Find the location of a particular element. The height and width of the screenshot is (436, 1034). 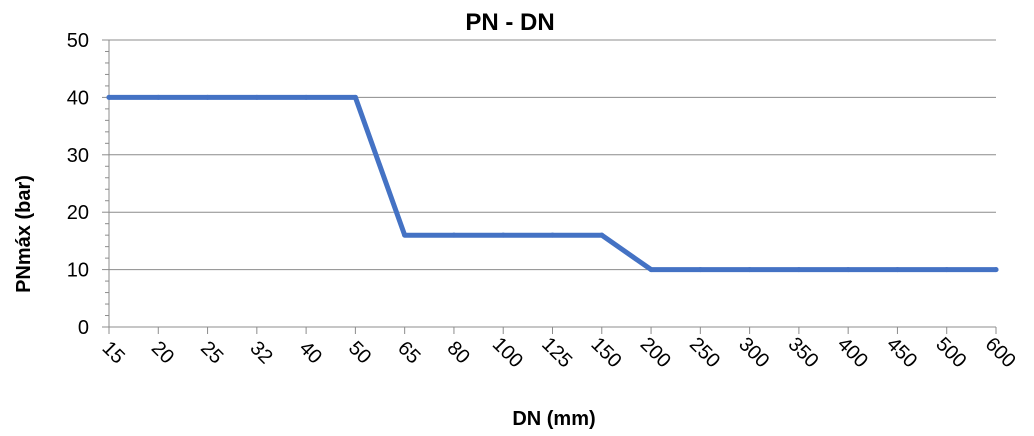

x-tick-label-400: 400 is located at coordinates (852, 352).